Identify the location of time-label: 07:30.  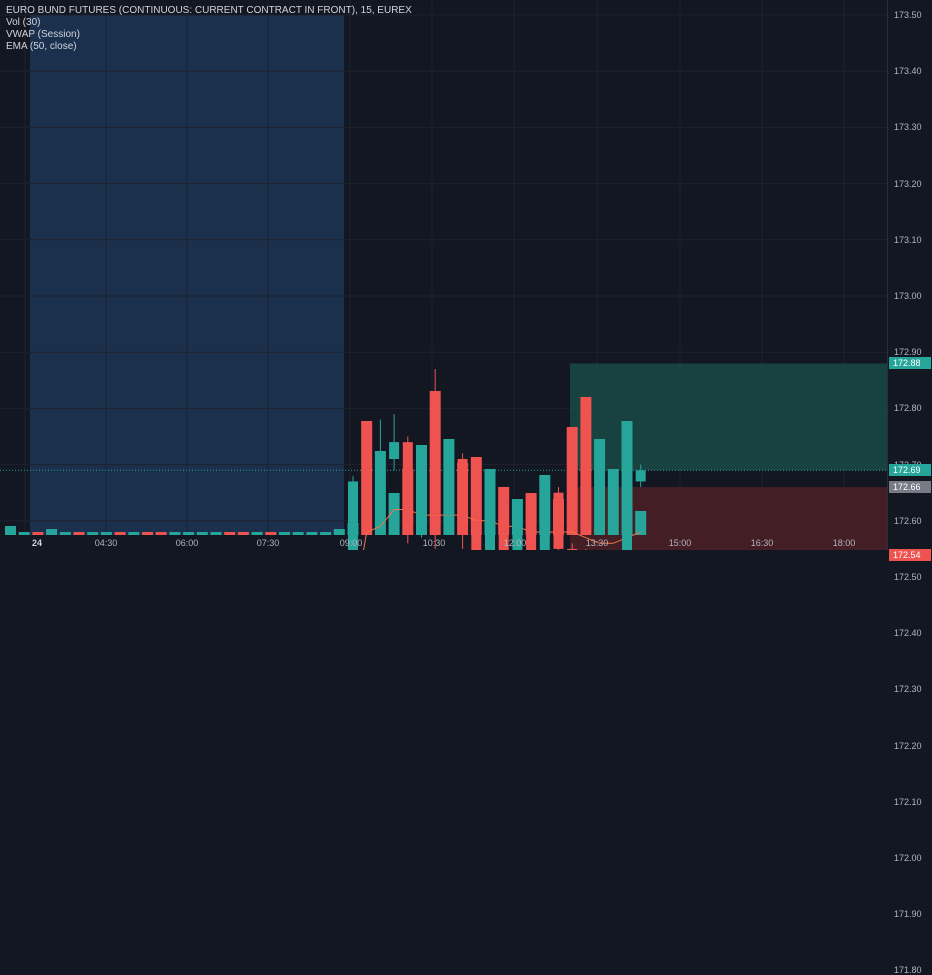
(268, 543).